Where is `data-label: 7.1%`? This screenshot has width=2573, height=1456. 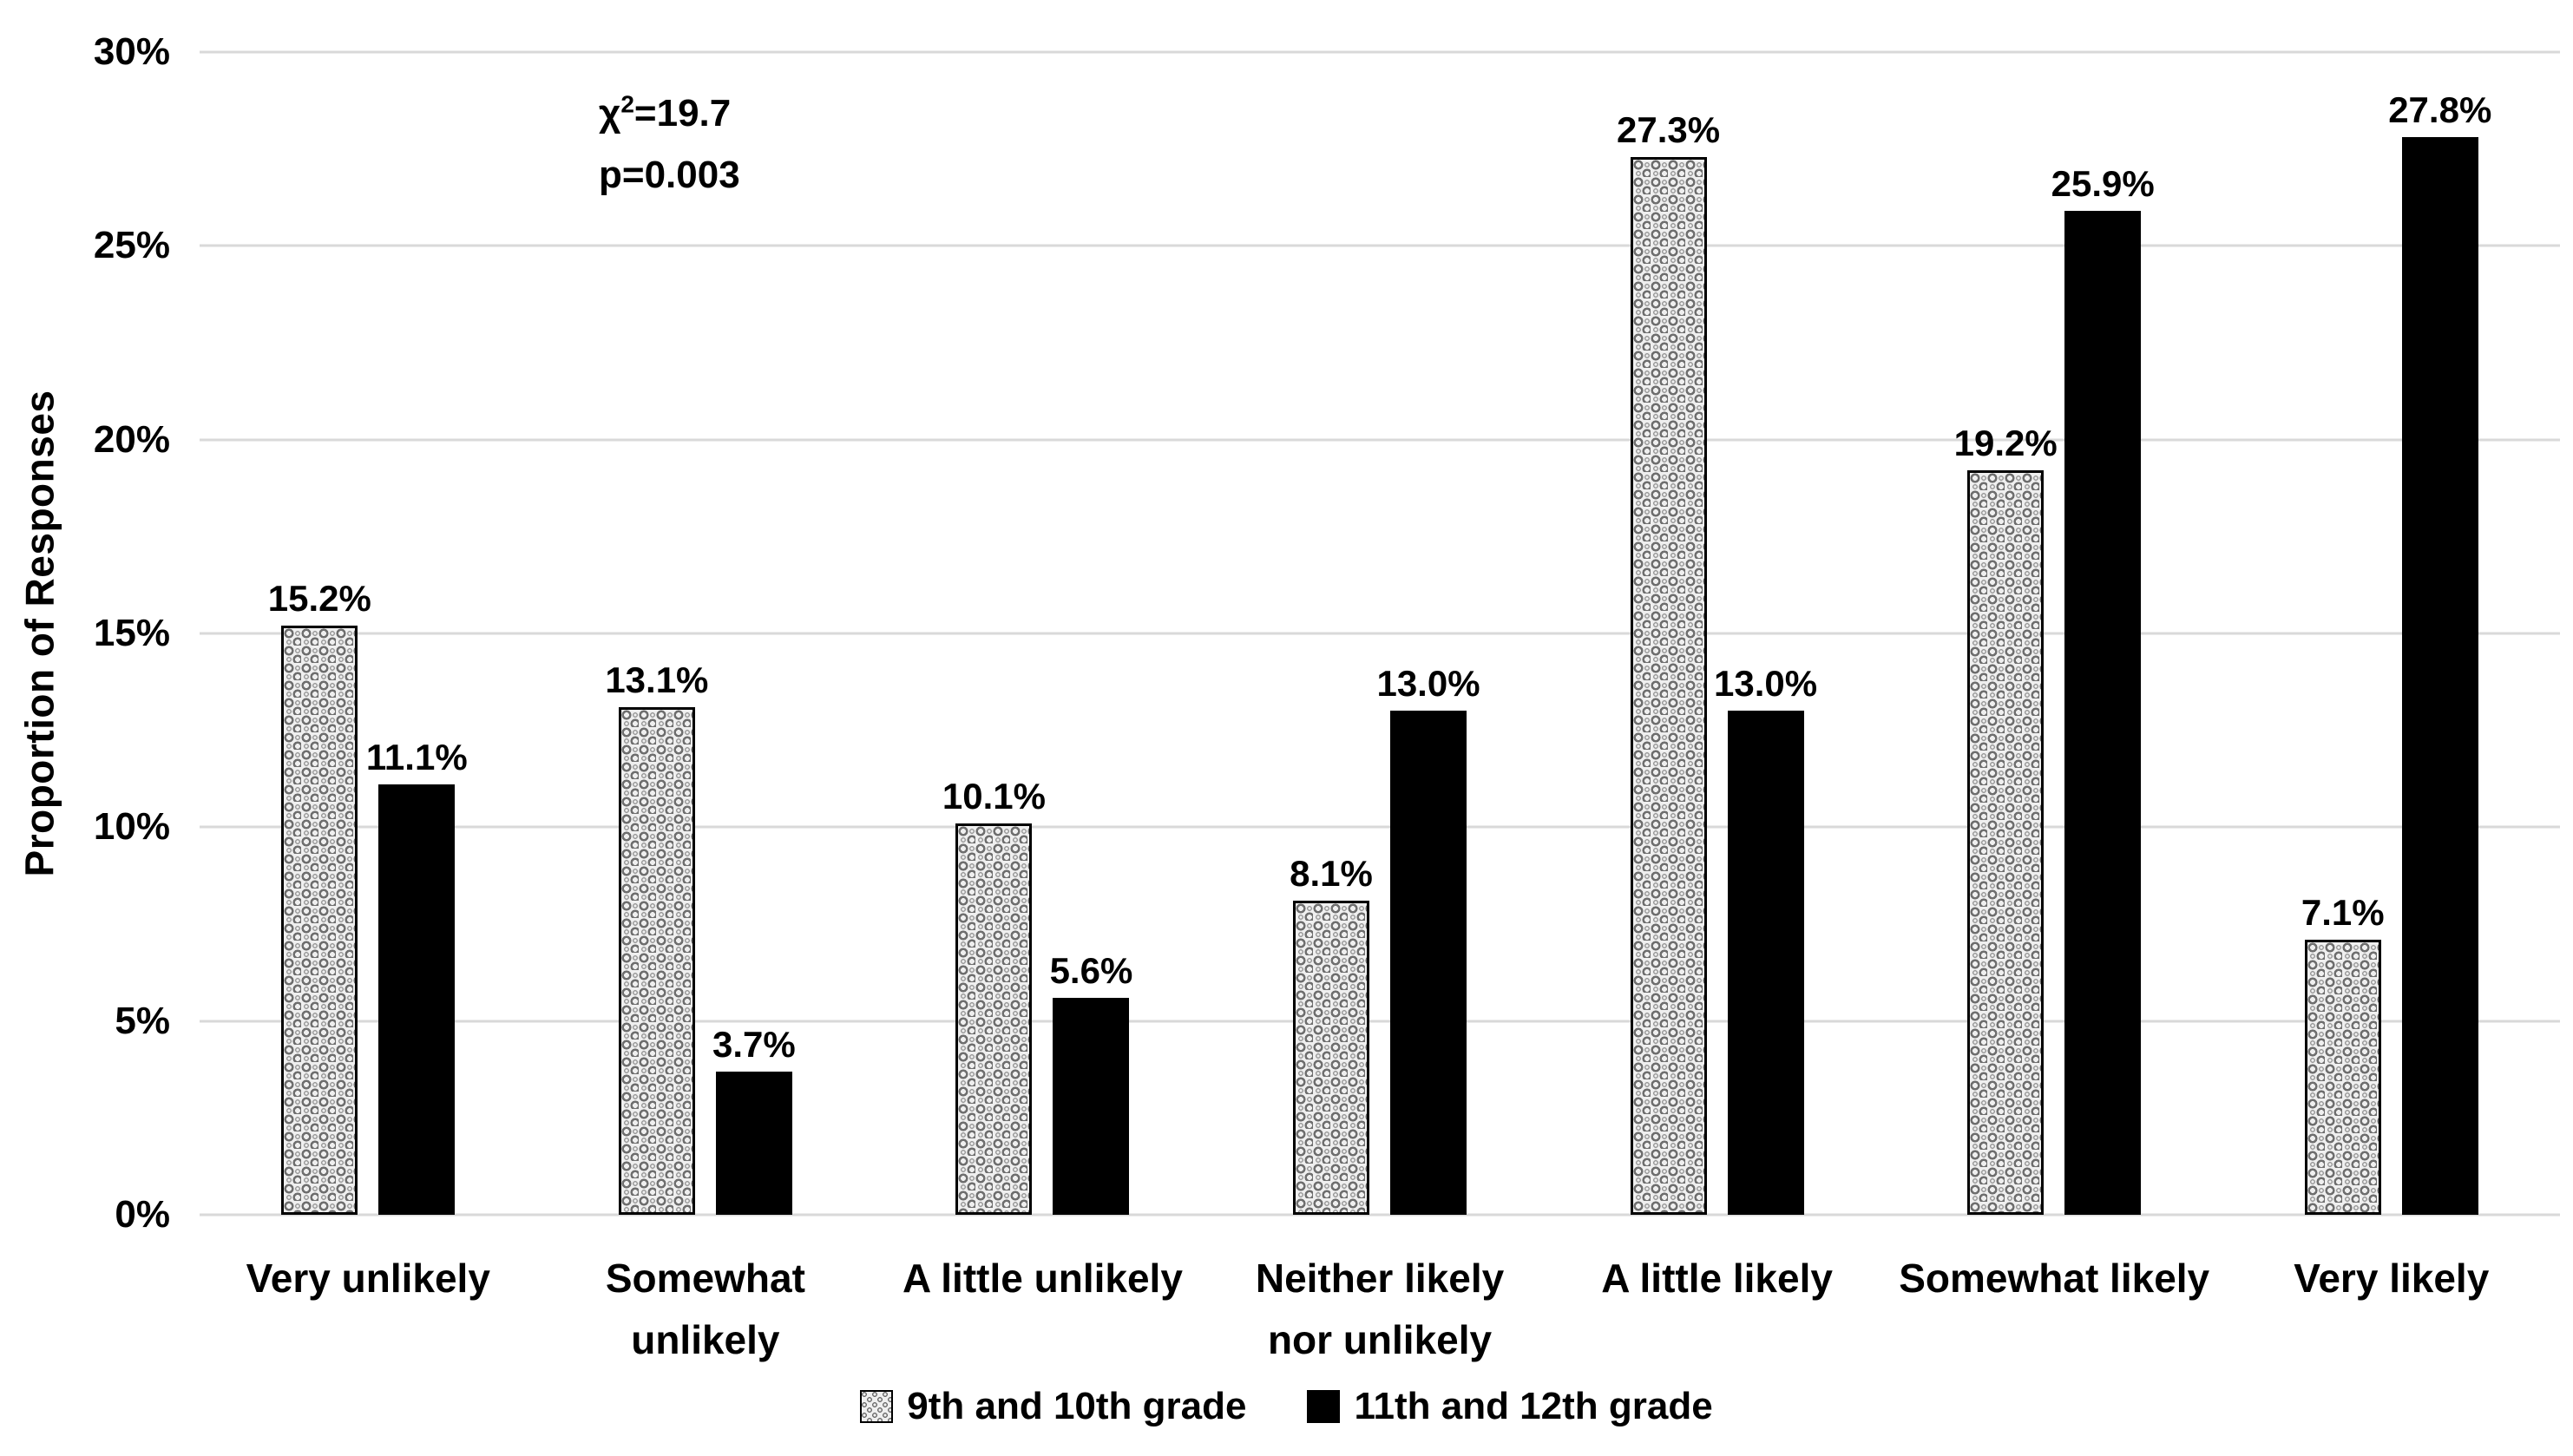 data-label: 7.1% is located at coordinates (2343, 912).